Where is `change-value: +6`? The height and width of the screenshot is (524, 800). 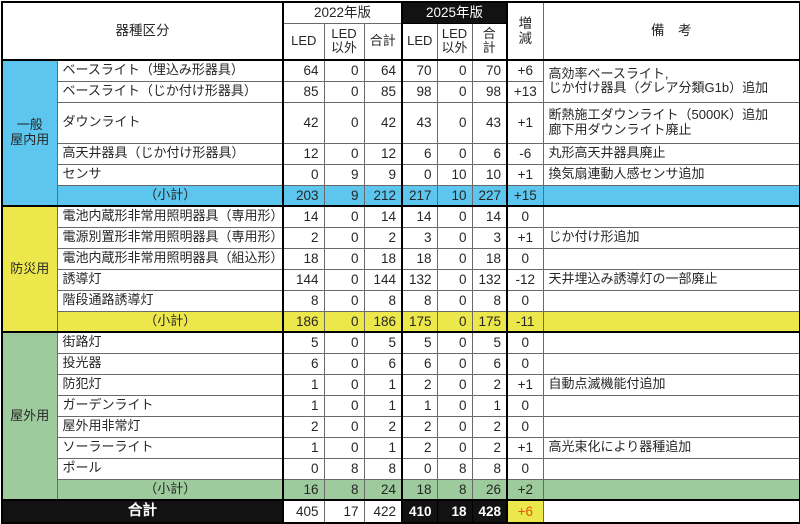 change-value: +6 is located at coordinates (525, 70).